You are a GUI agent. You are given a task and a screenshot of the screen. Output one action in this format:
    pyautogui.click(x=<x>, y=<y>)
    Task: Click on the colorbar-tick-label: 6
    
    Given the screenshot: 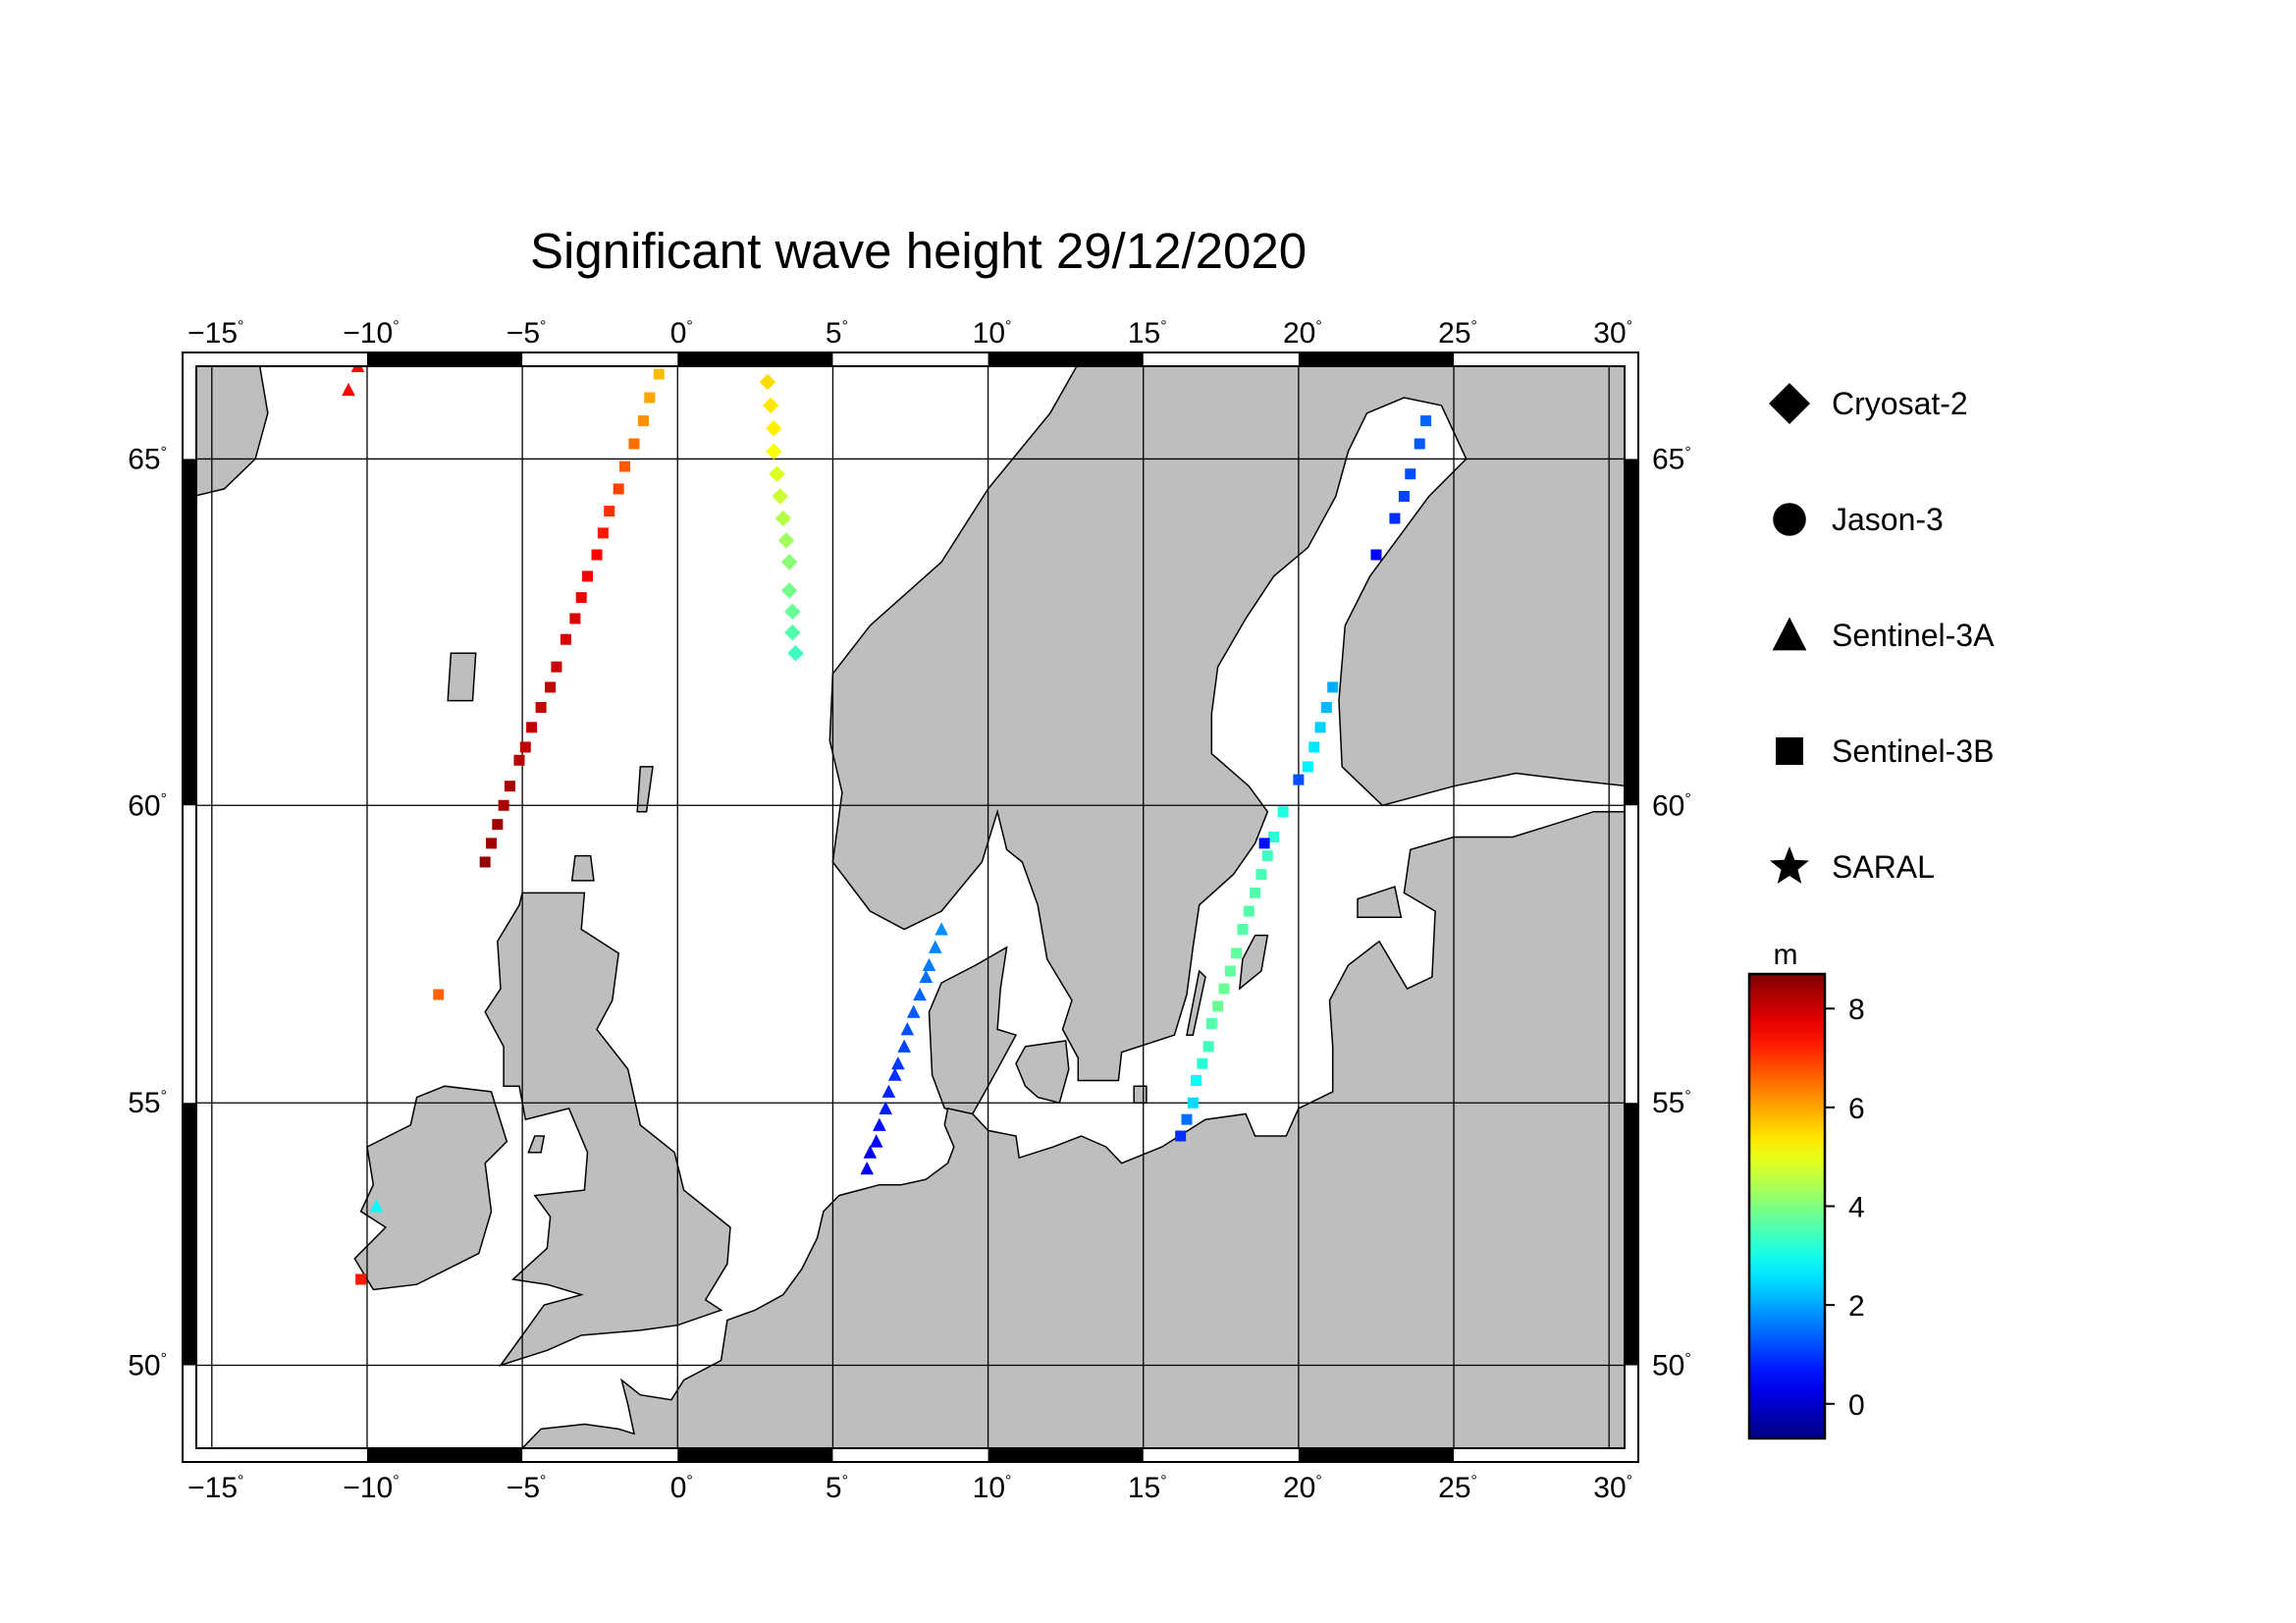 What is the action you would take?
    pyautogui.click(x=1857, y=1109)
    